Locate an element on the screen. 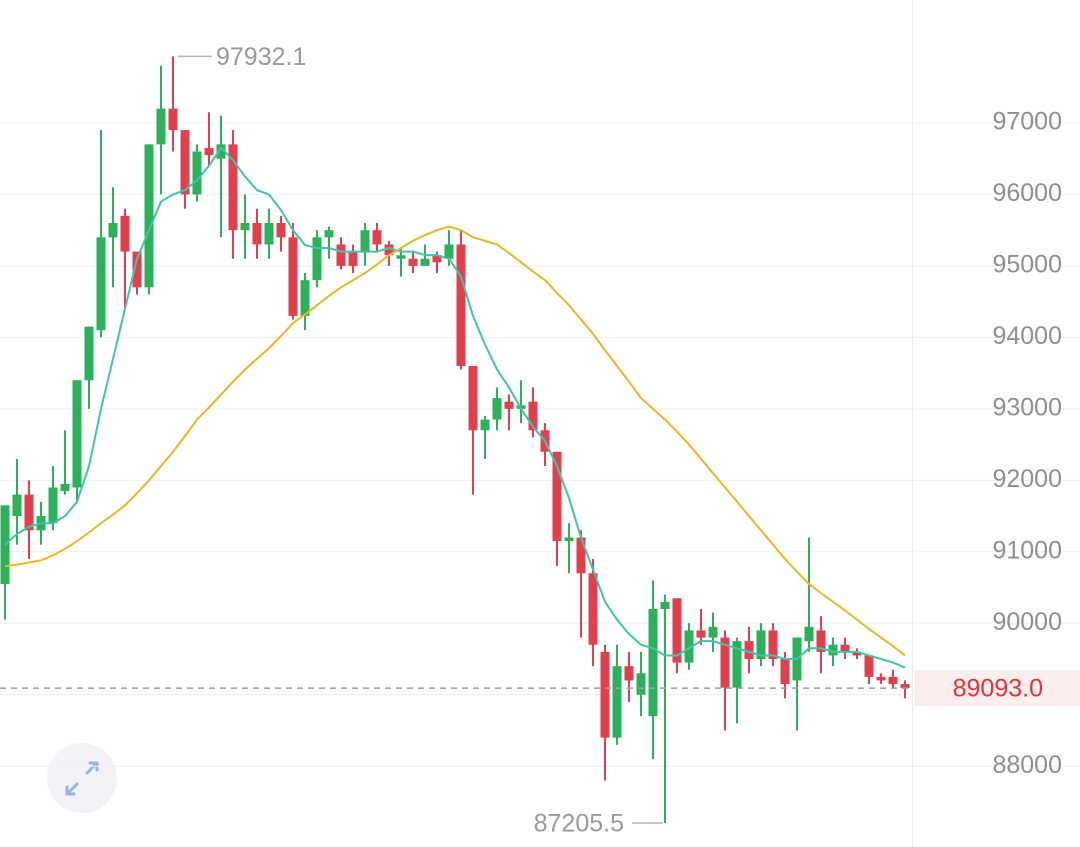 The width and height of the screenshot is (1080, 847). y-tick-label: 94000 is located at coordinates (1027, 336).